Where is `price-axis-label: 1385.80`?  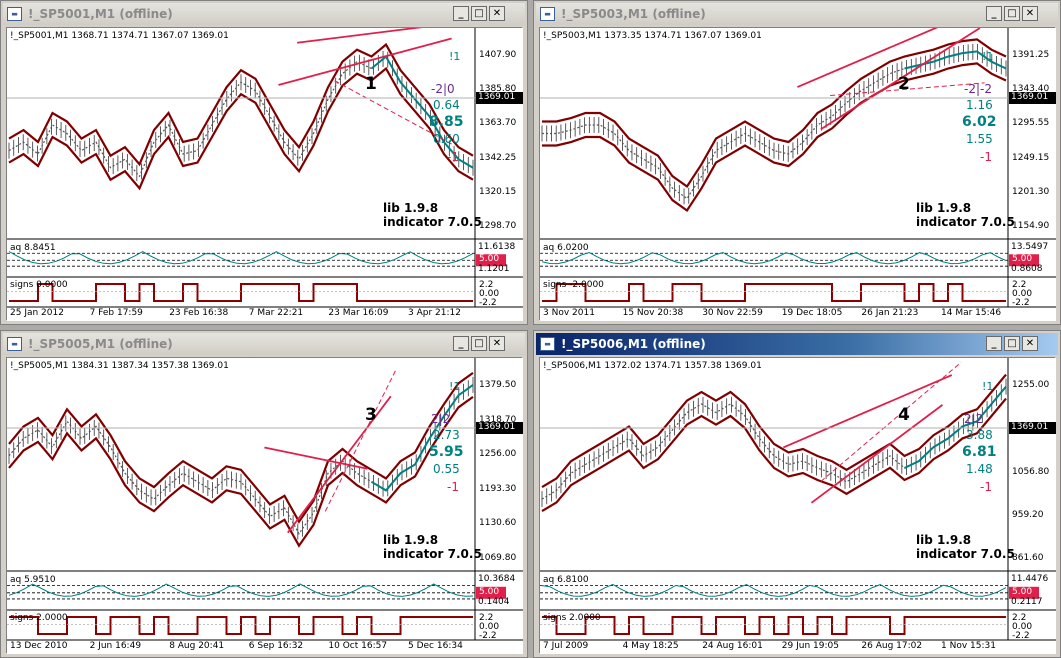 price-axis-label: 1385.80 is located at coordinates (498, 89).